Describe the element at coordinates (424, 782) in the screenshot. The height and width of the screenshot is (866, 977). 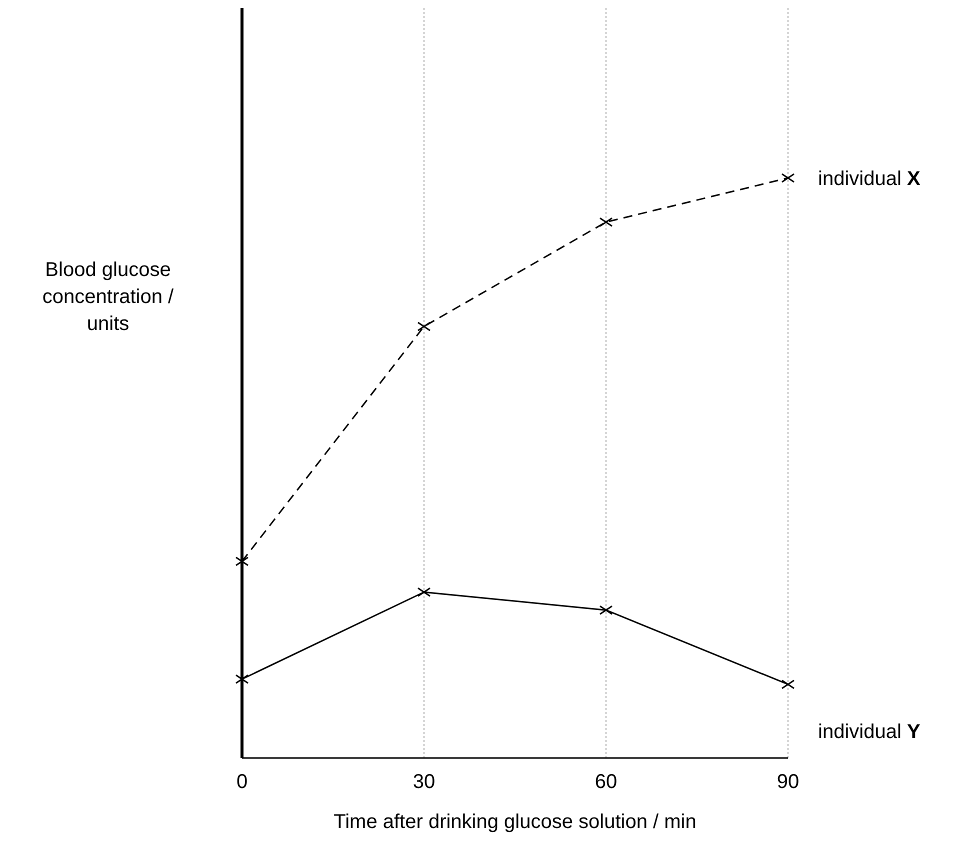
I see `x-tick-label: 30` at that location.